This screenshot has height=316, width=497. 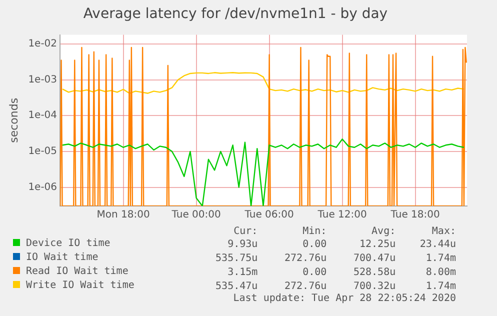 I want to click on text: 700.47u, so click(x=374, y=258).